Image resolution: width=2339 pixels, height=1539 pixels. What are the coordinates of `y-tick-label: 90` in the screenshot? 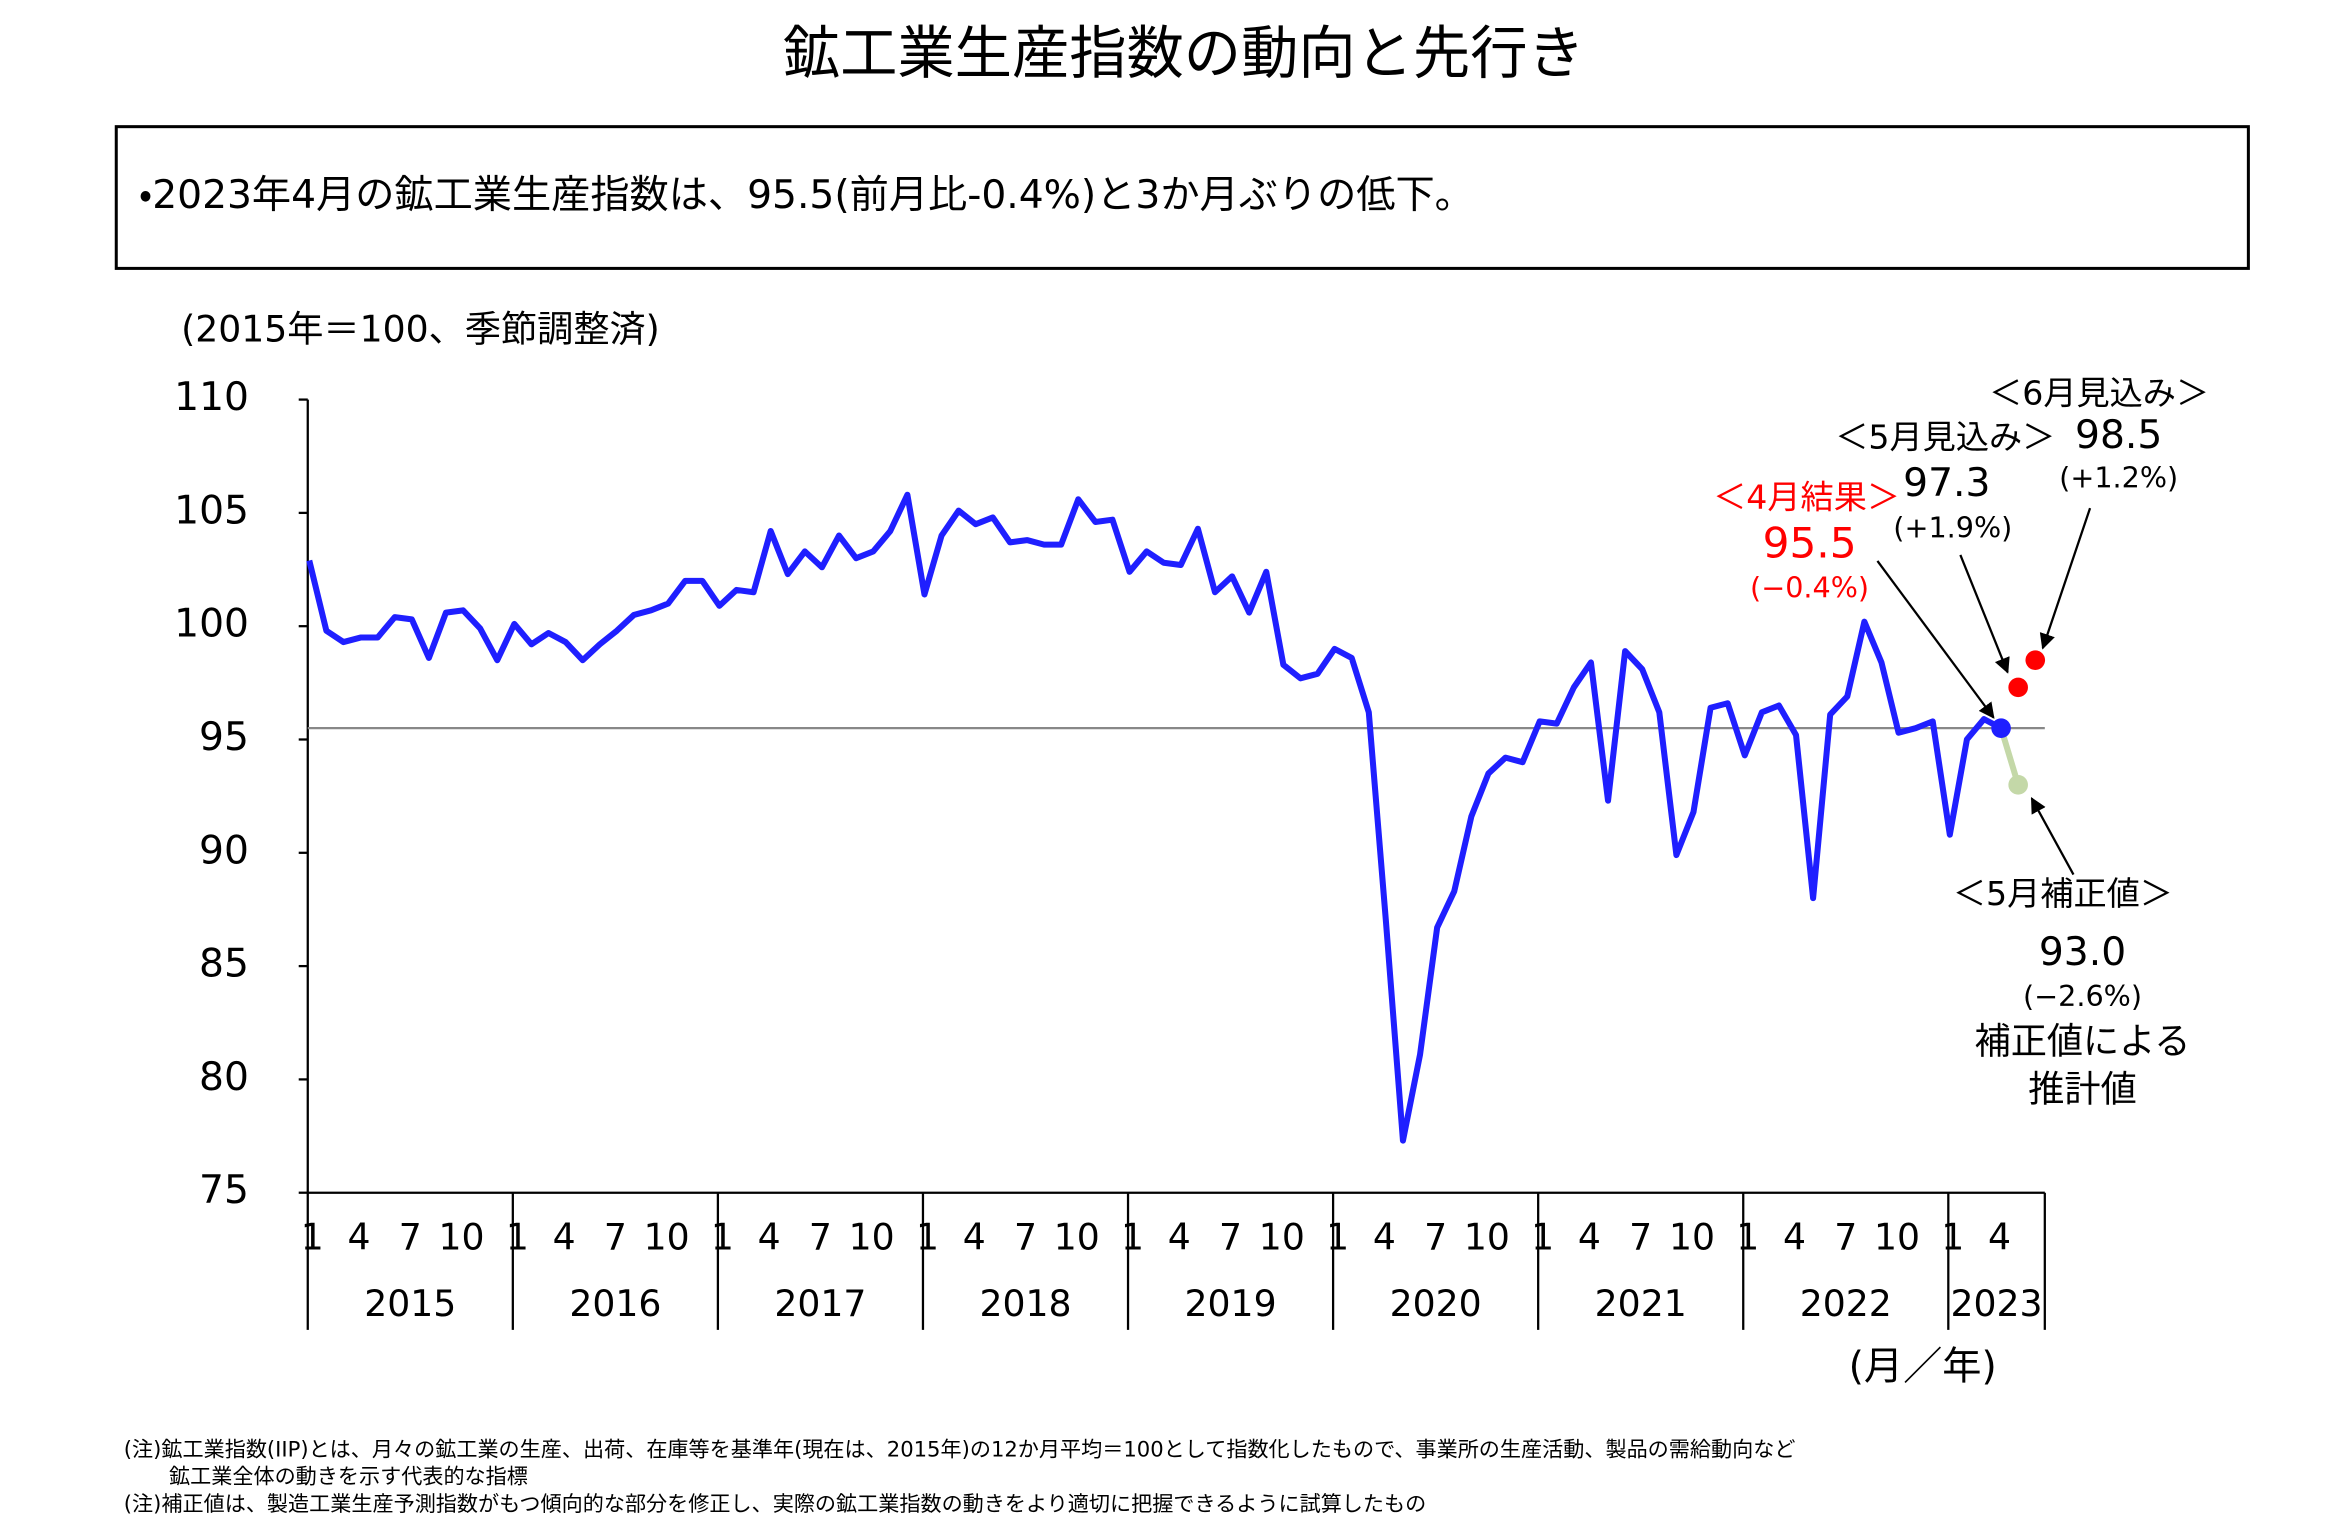 It's located at (224, 850).